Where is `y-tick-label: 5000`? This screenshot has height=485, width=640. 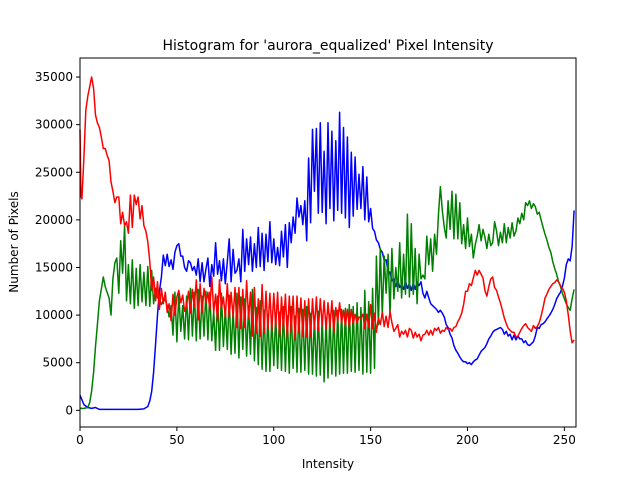
y-tick-label: 5000 is located at coordinates (57, 363).